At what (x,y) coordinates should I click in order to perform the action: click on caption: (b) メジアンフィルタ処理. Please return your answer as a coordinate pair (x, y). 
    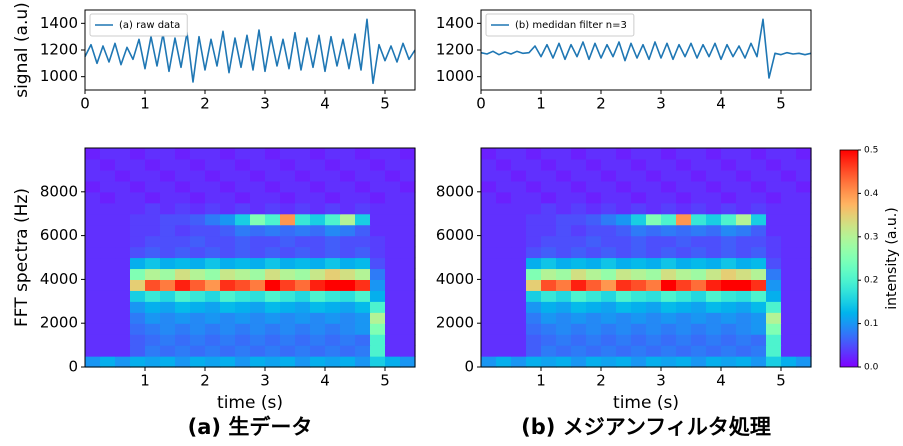
    Looking at the image, I should click on (646, 427).